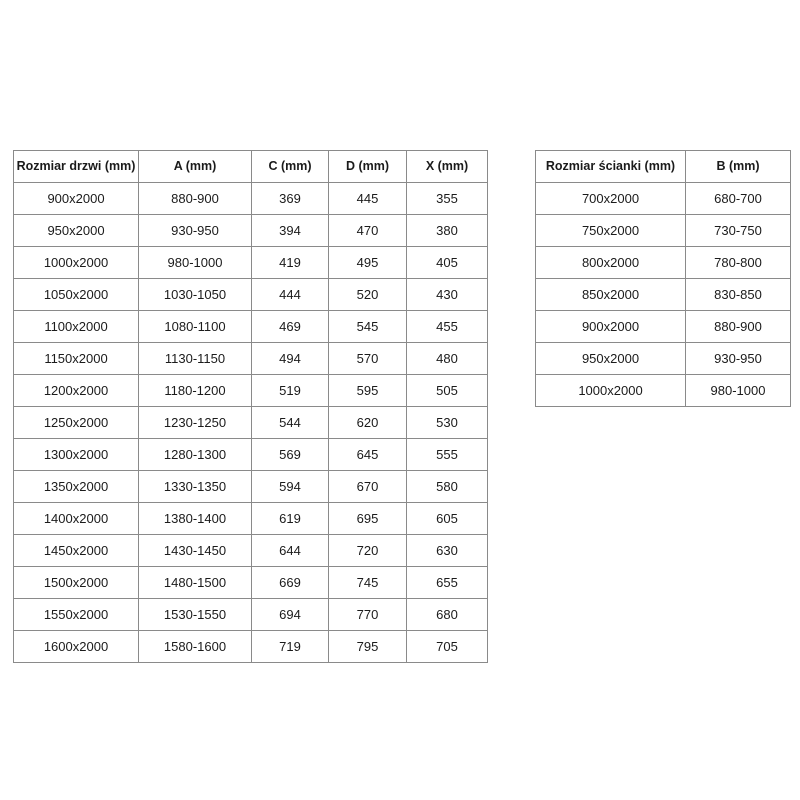 The width and height of the screenshot is (800, 800). What do you see at coordinates (738, 294) in the screenshot?
I see `cell-b: 830-850` at bounding box center [738, 294].